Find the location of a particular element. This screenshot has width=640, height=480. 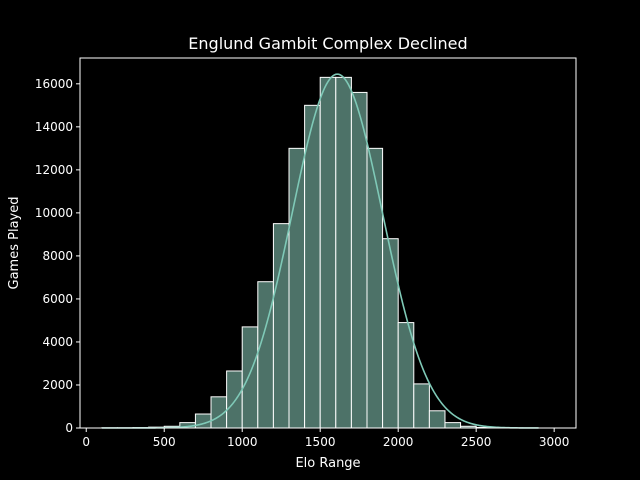

y-tick-label: 8000 is located at coordinates (57, 256).